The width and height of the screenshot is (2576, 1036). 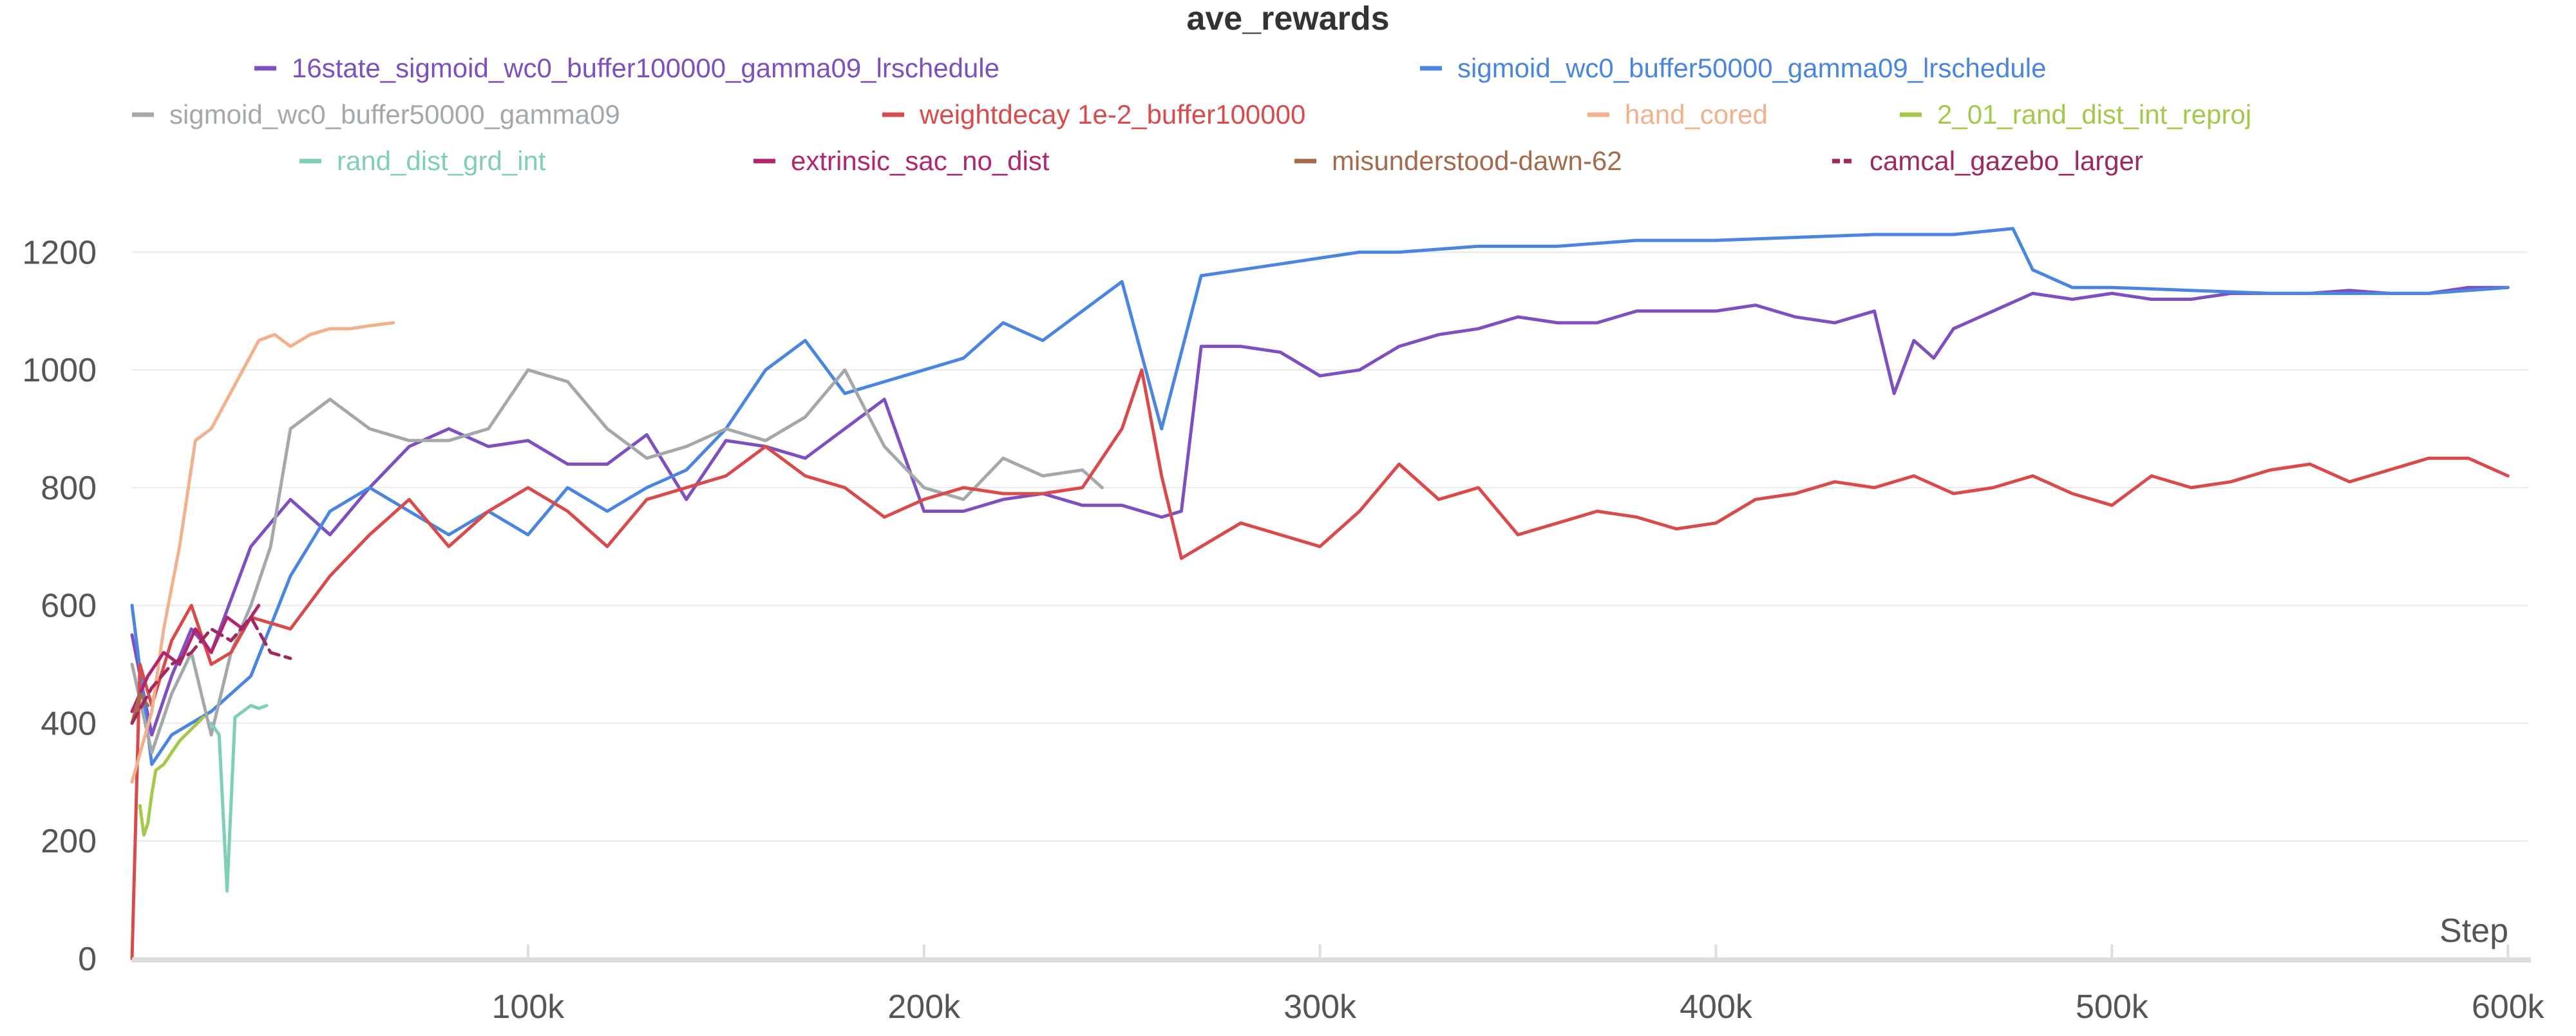 I want to click on y-tick-label: 1000, so click(x=60, y=370).